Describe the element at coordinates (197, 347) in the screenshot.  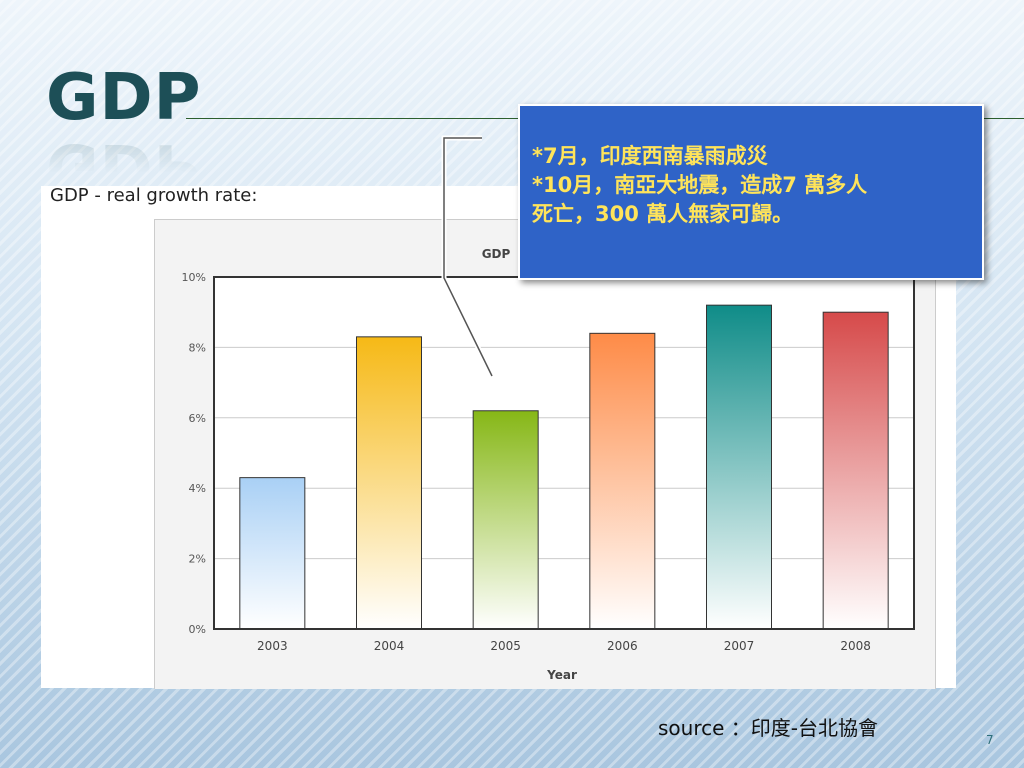
I see `y-tick-label: 8%` at that location.